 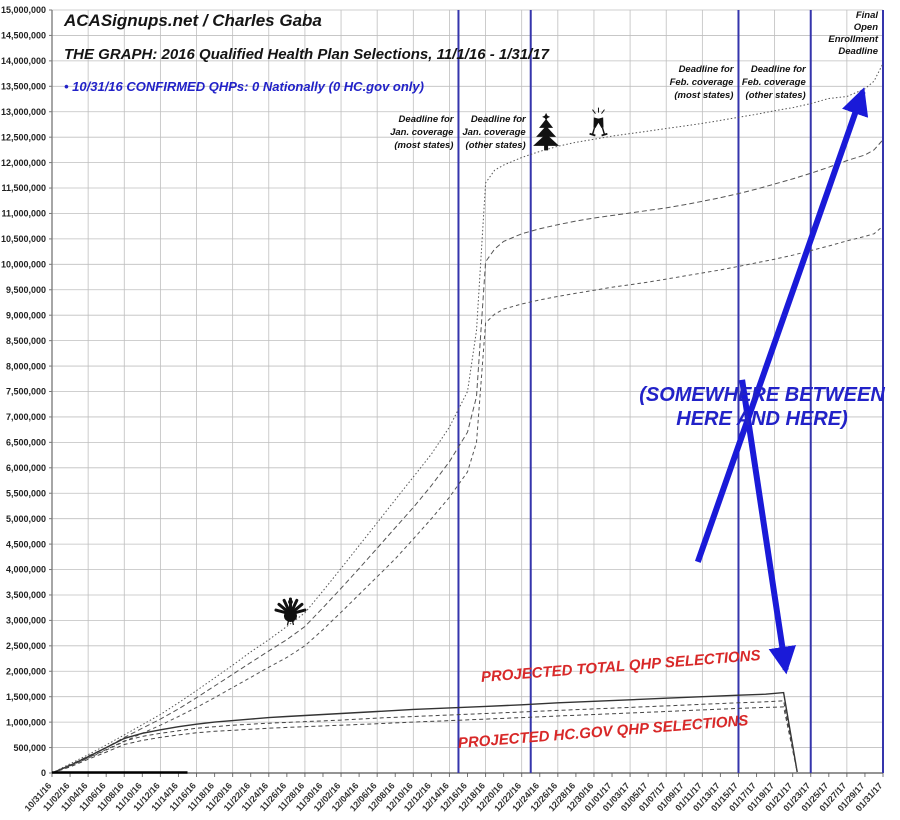 I want to click on series-projected-total-qhp-selections, so click(x=424, y=732).